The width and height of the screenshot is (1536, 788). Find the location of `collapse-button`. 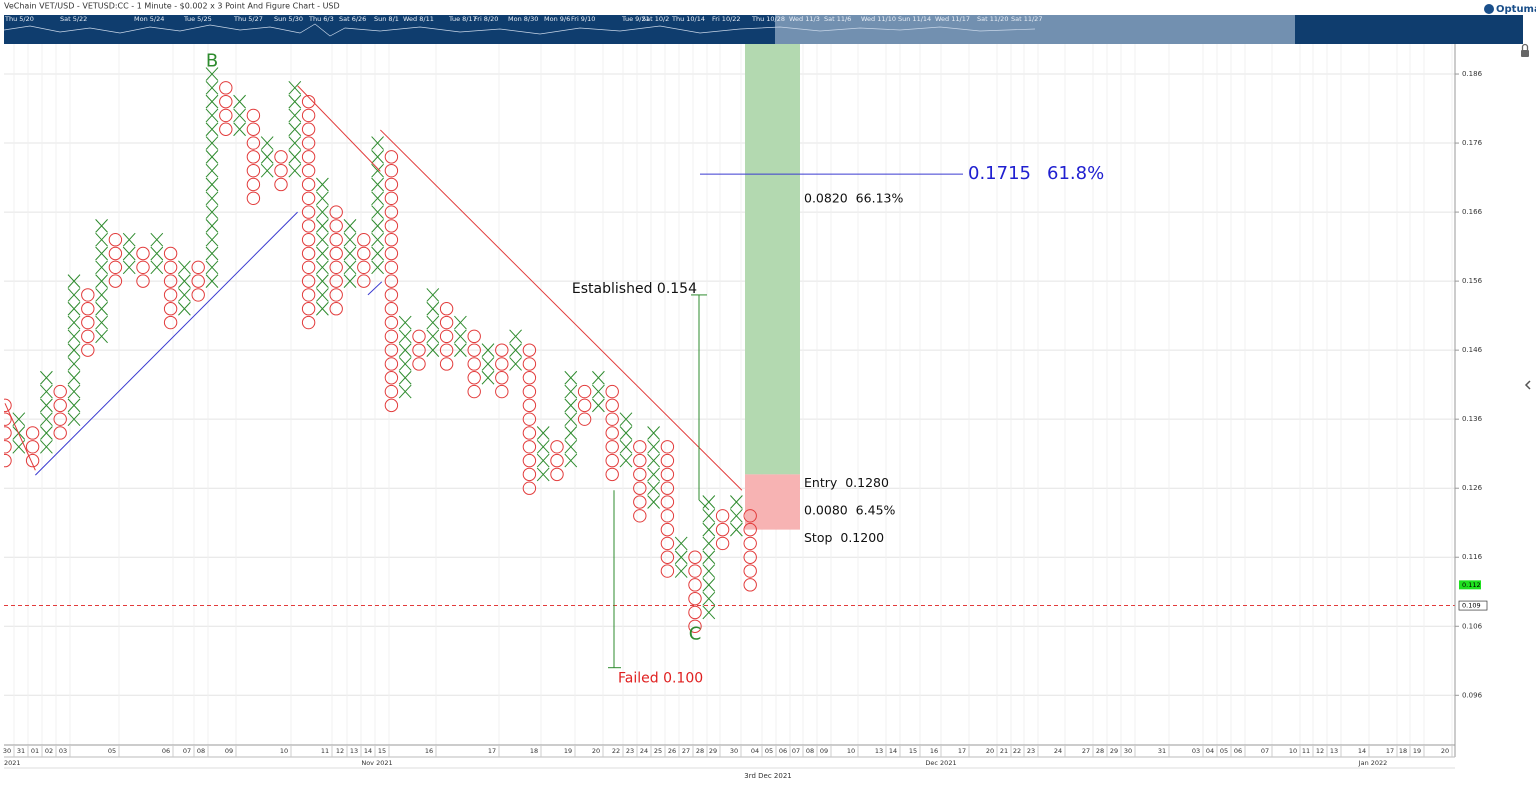

collapse-button is located at coordinates (1527, 385).